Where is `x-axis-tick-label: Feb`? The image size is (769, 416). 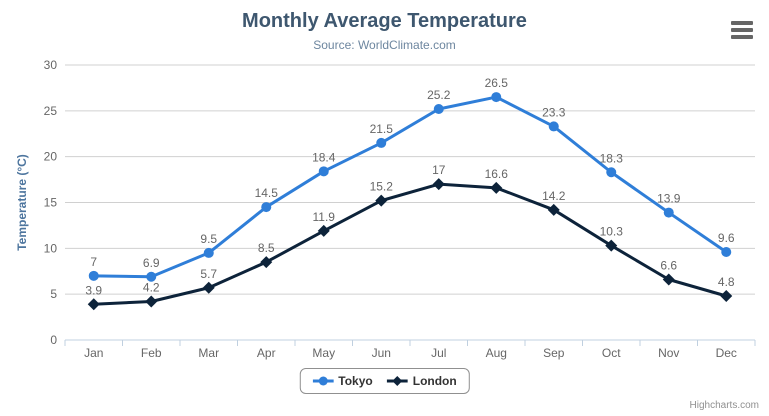 x-axis-tick-label: Feb is located at coordinates (151, 353).